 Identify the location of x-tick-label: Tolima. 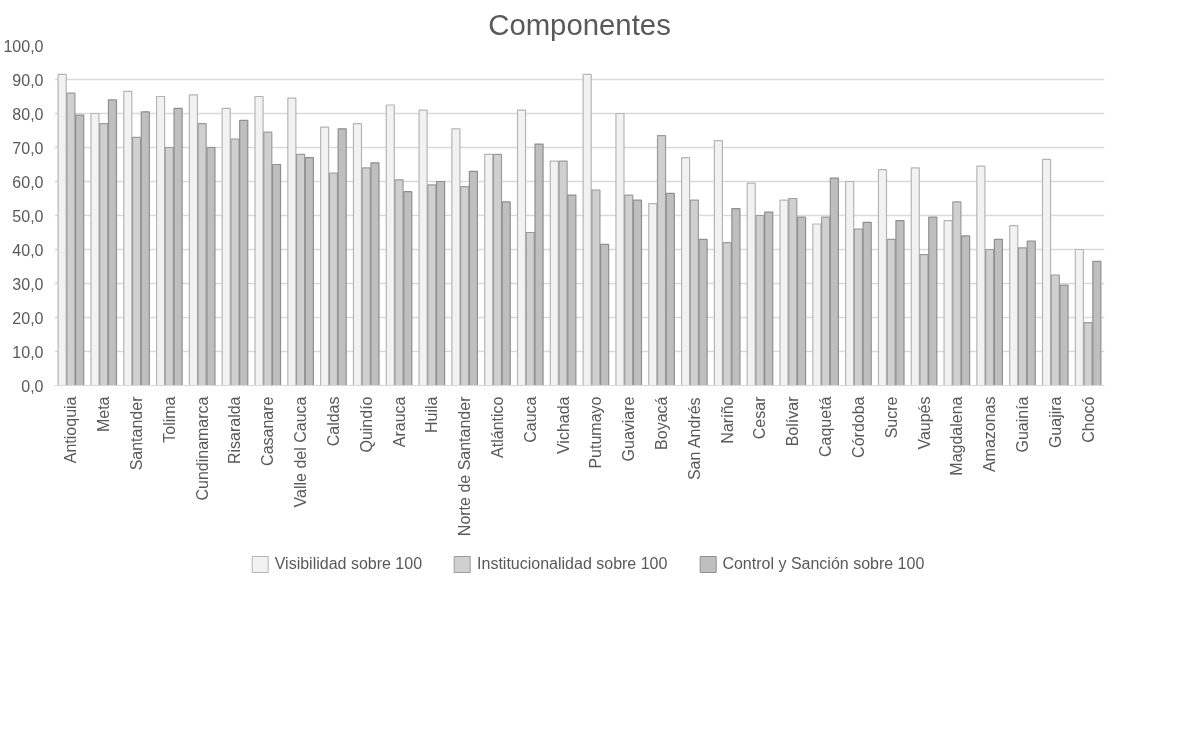
(169, 419).